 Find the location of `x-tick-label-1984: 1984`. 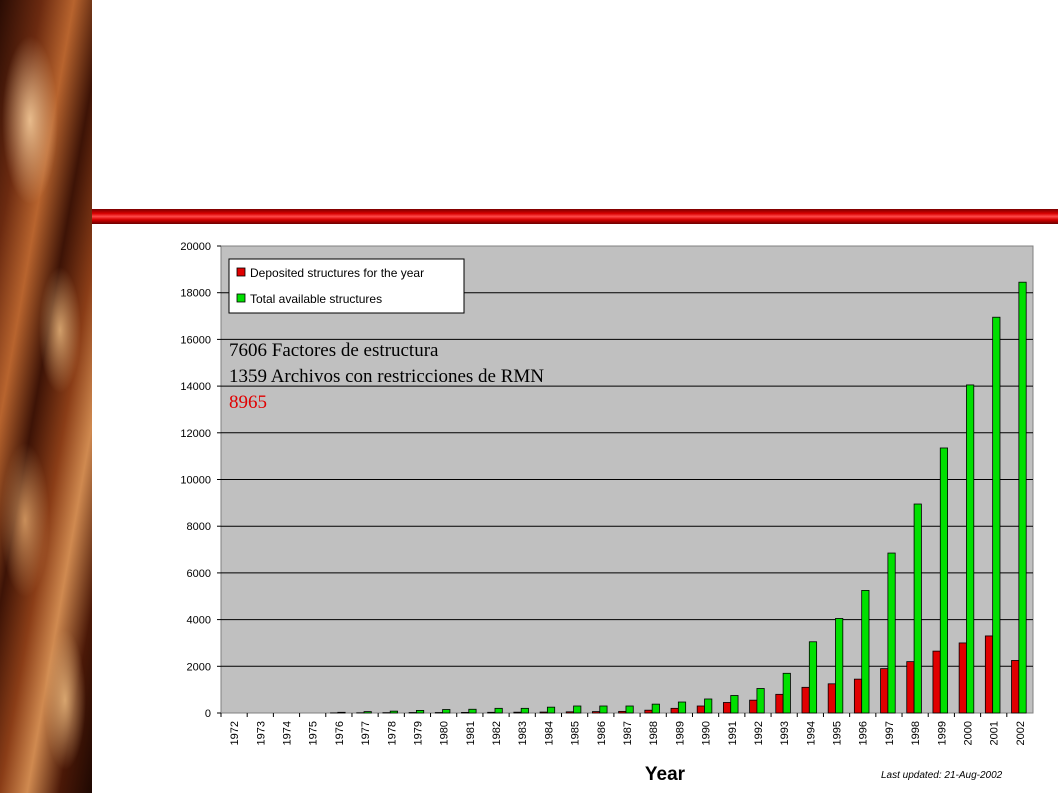

x-tick-label-1984: 1984 is located at coordinates (549, 733).